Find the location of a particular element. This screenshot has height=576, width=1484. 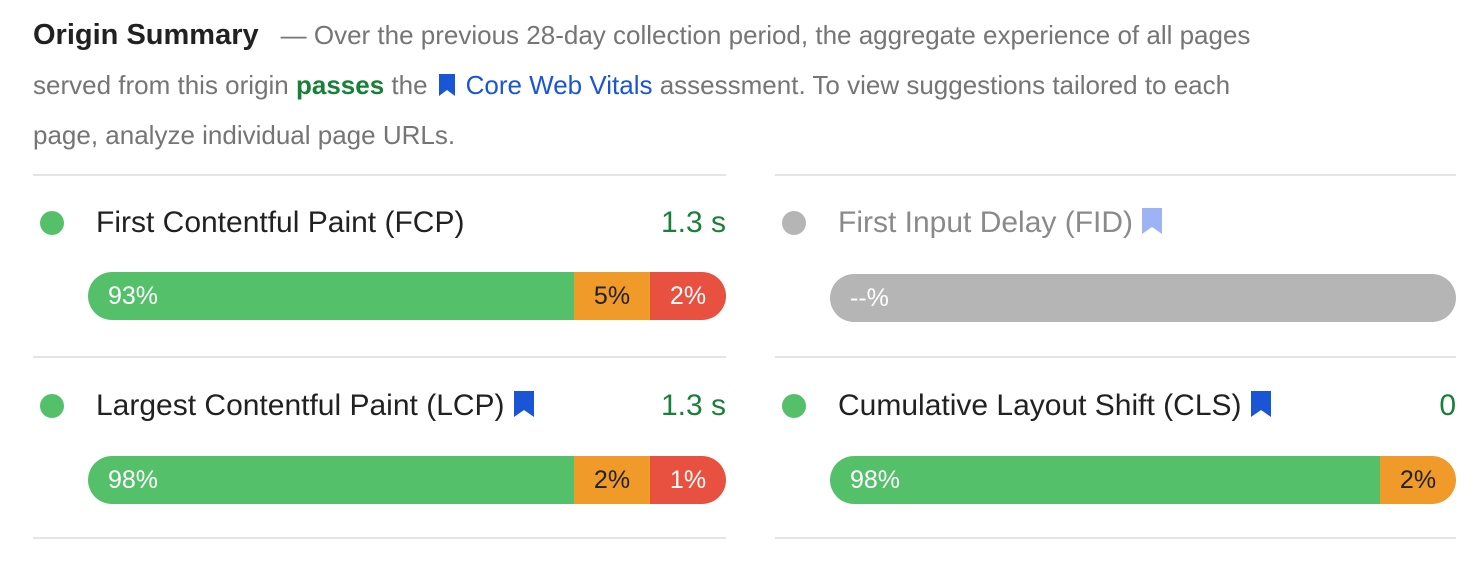

summary-analyze-text: page, analyze individual page URLs. is located at coordinates (244, 135).